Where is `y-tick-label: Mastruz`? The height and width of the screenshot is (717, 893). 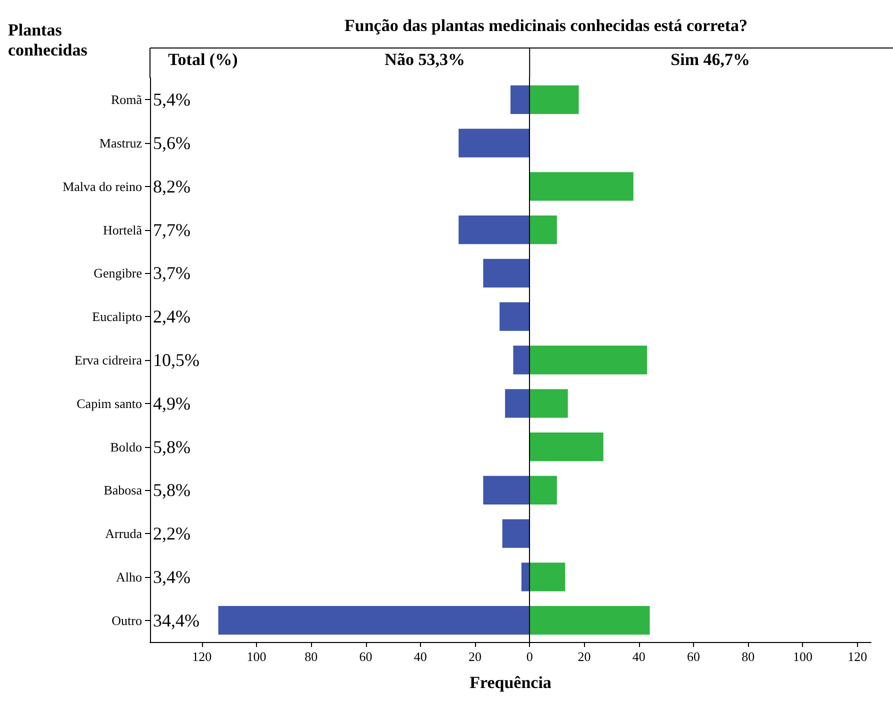 y-tick-label: Mastruz is located at coordinates (120, 143).